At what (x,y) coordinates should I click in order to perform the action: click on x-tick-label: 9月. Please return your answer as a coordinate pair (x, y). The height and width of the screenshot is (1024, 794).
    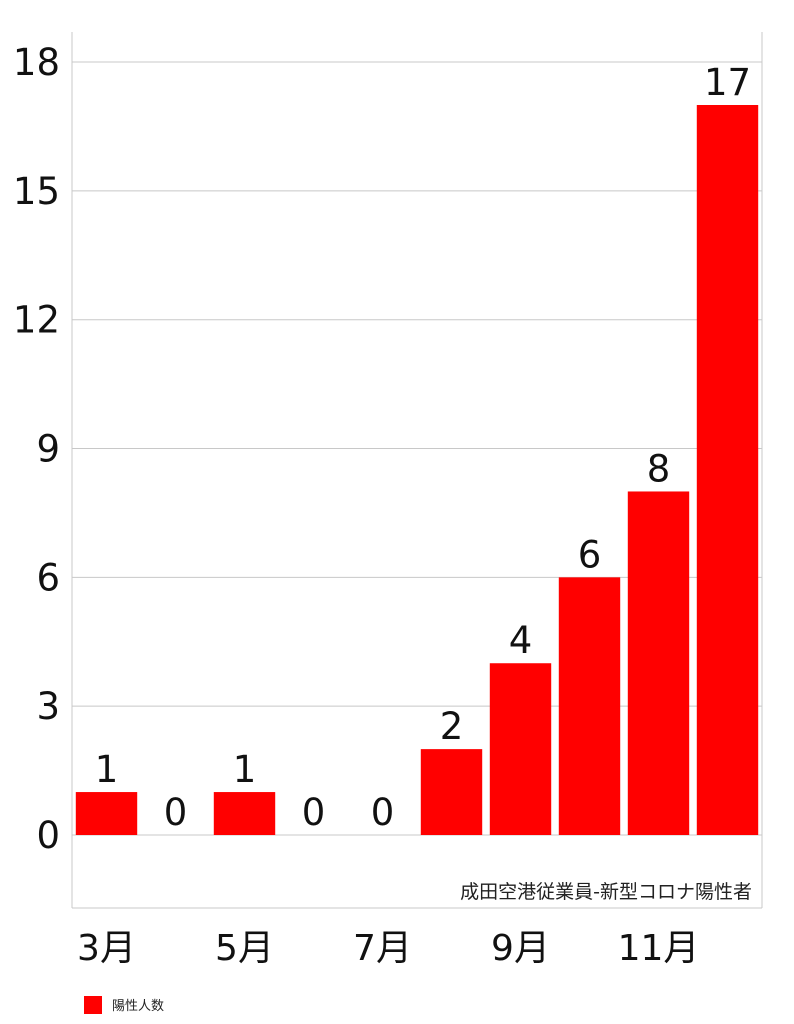
    Looking at the image, I should click on (520, 948).